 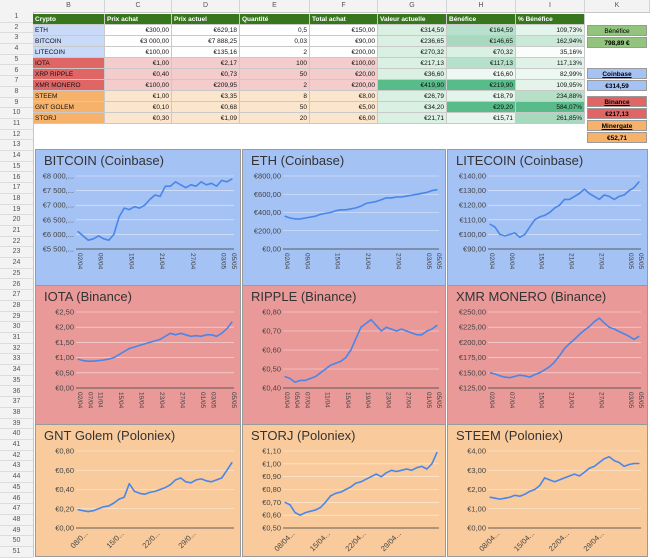 What do you see at coordinates (16, 456) in the screenshot?
I see `row-number: 42` at bounding box center [16, 456].